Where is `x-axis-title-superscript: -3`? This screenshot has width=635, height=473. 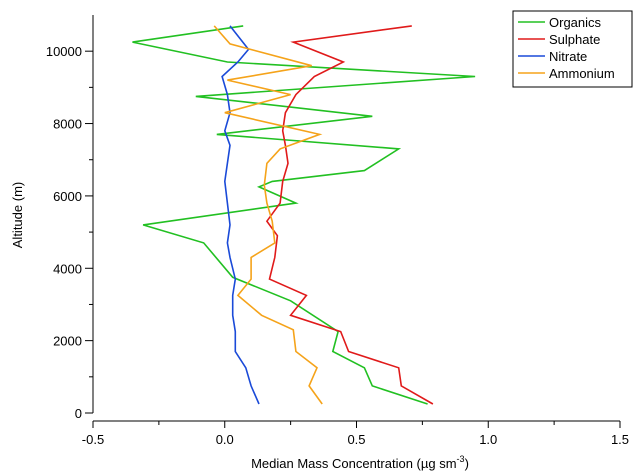 x-axis-title-superscript: -3 is located at coordinates (461, 459).